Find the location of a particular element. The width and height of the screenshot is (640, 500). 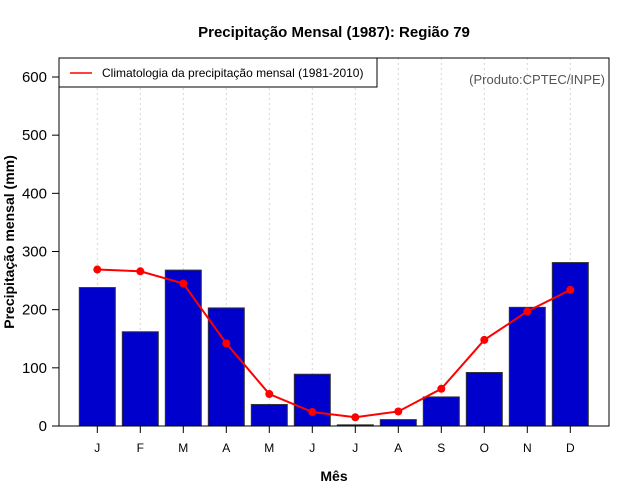

y-tick-label: 400 is located at coordinates (34, 193).